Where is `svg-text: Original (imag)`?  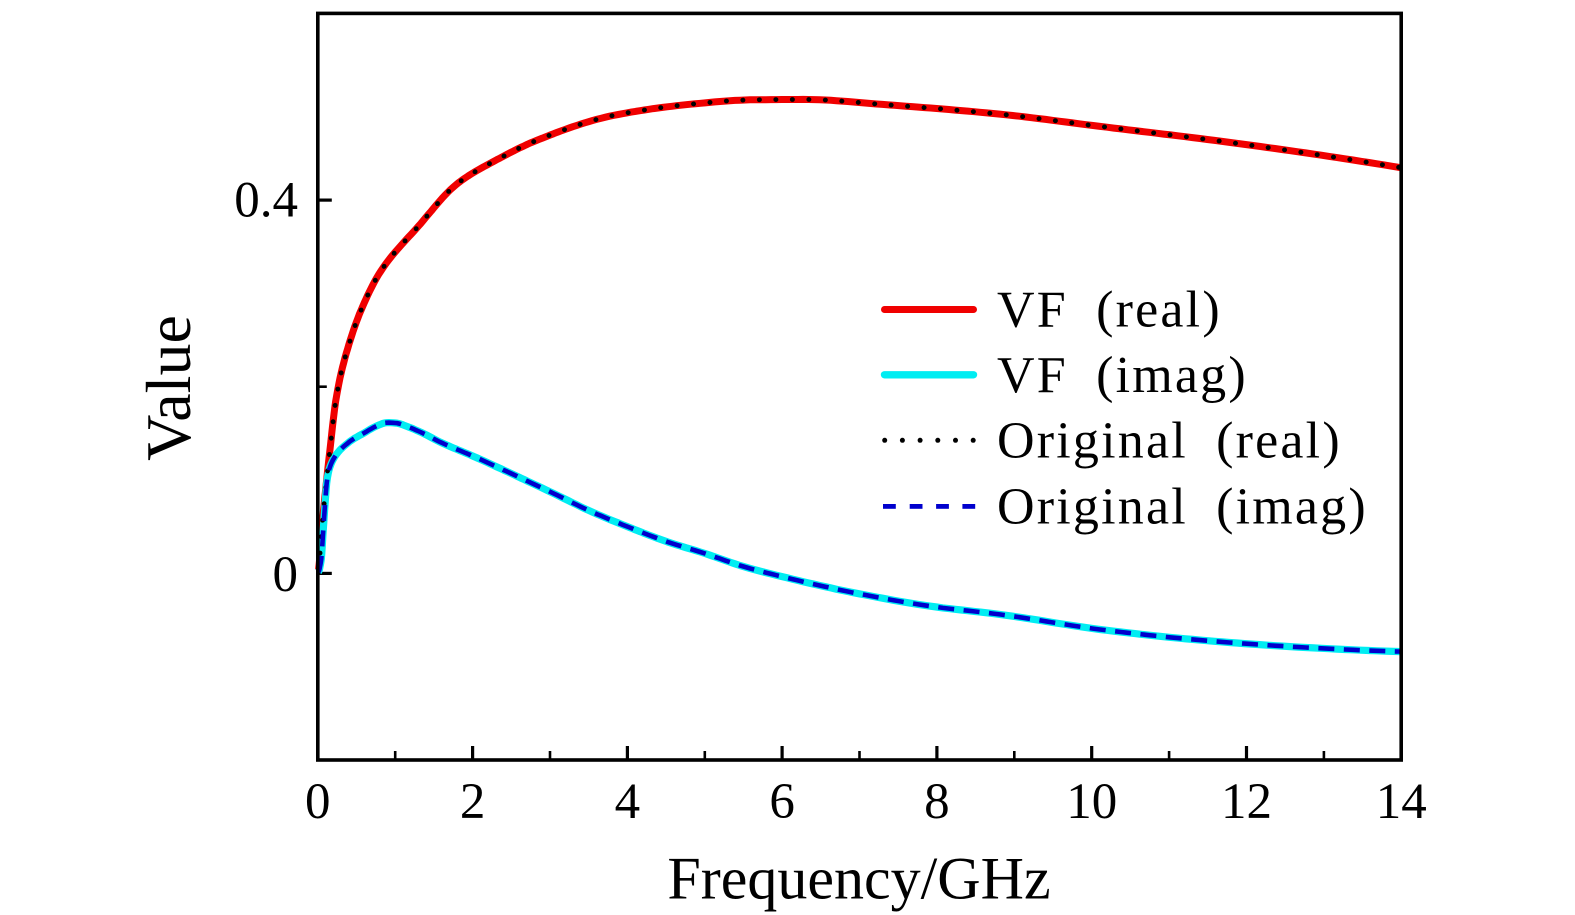 svg-text: Original (imag) is located at coordinates (1182, 506).